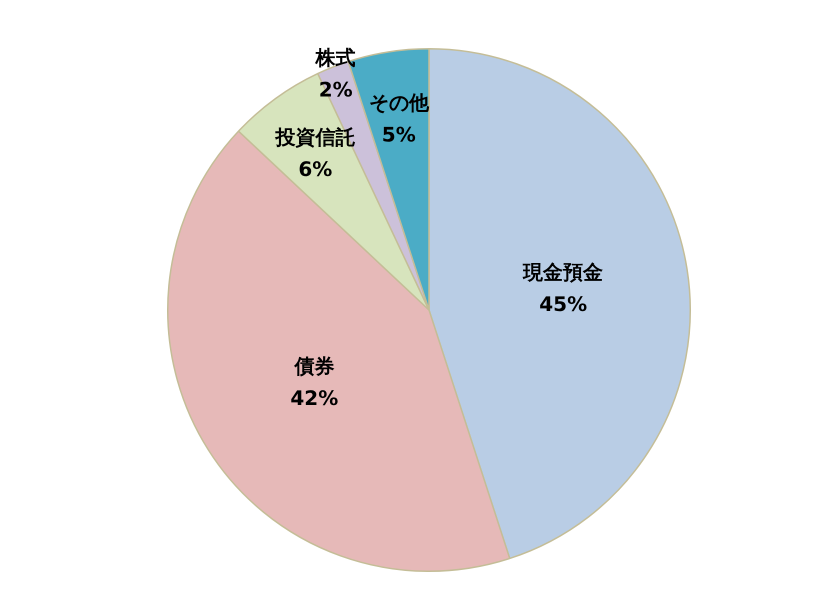 This screenshot has width=840, height=612. What do you see at coordinates (313, 366) in the screenshot?
I see `slice-label: 債券` at bounding box center [313, 366].